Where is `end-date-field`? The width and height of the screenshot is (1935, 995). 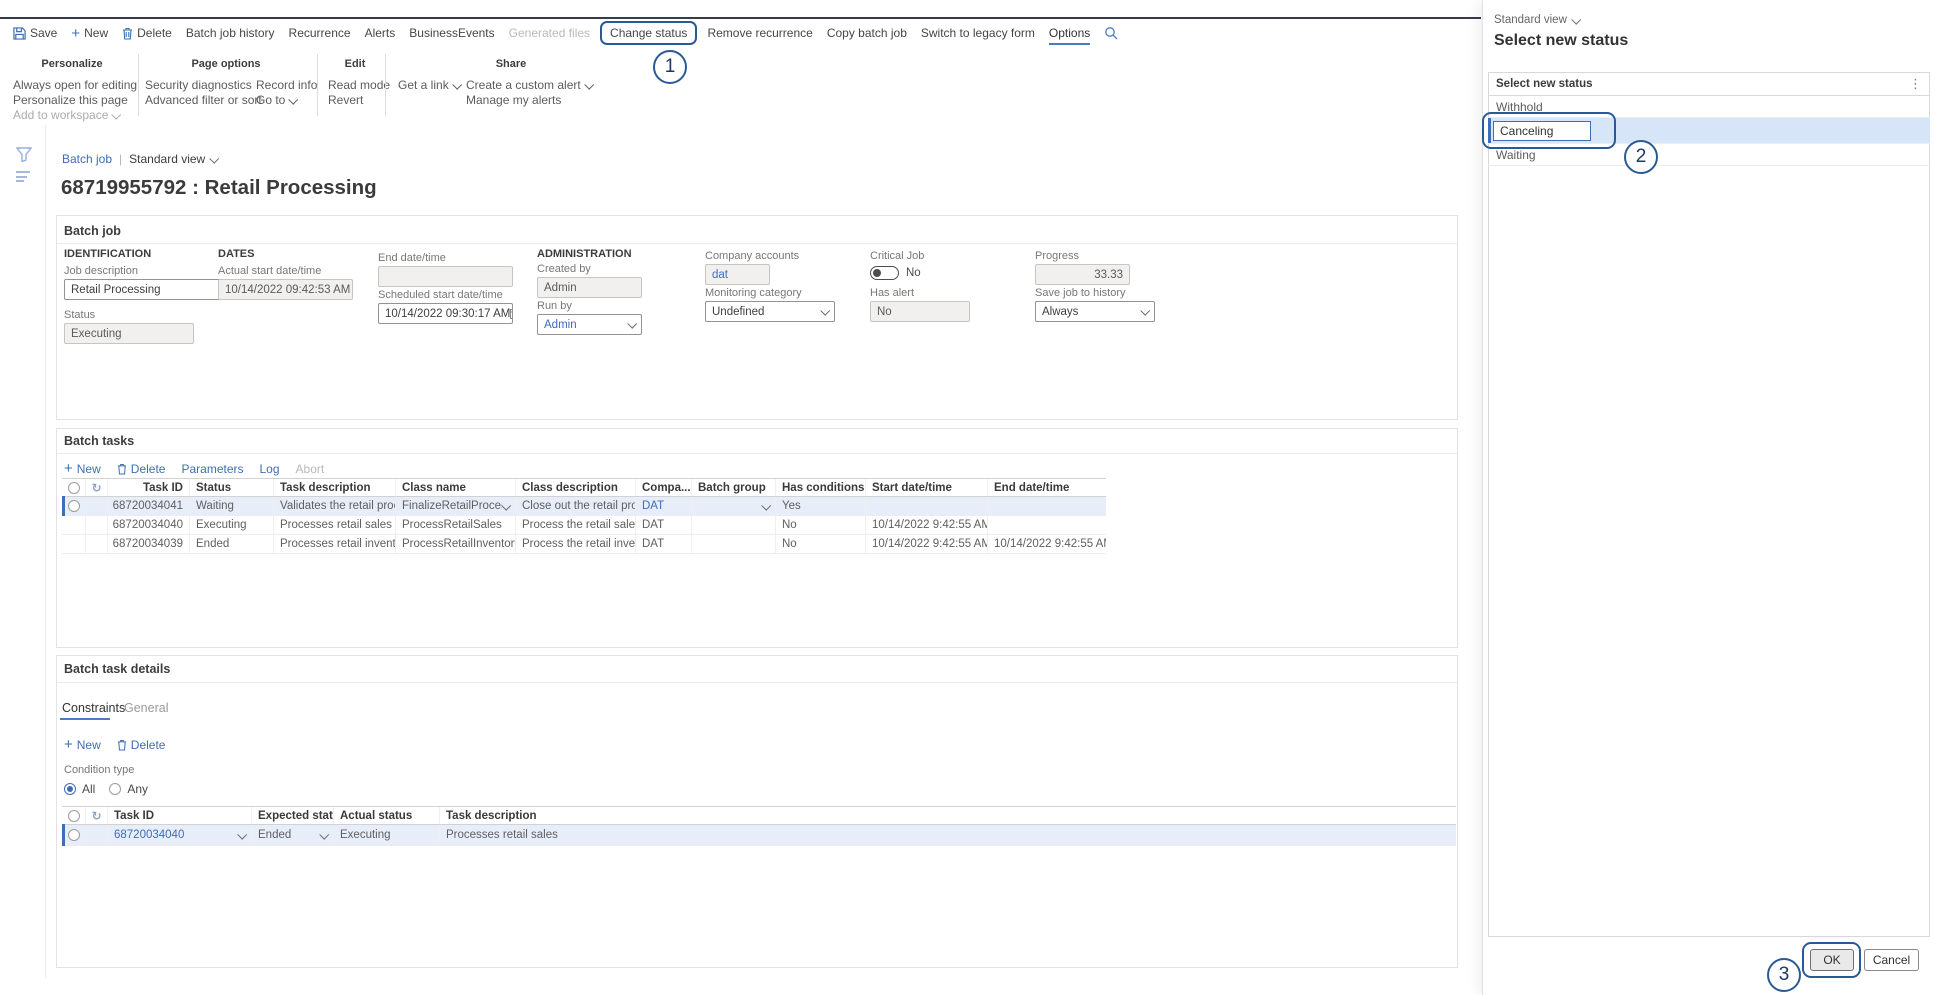 end-date-field is located at coordinates (445, 276).